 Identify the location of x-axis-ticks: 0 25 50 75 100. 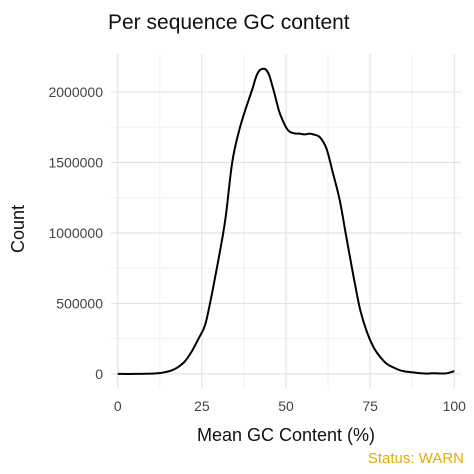
(290, 406).